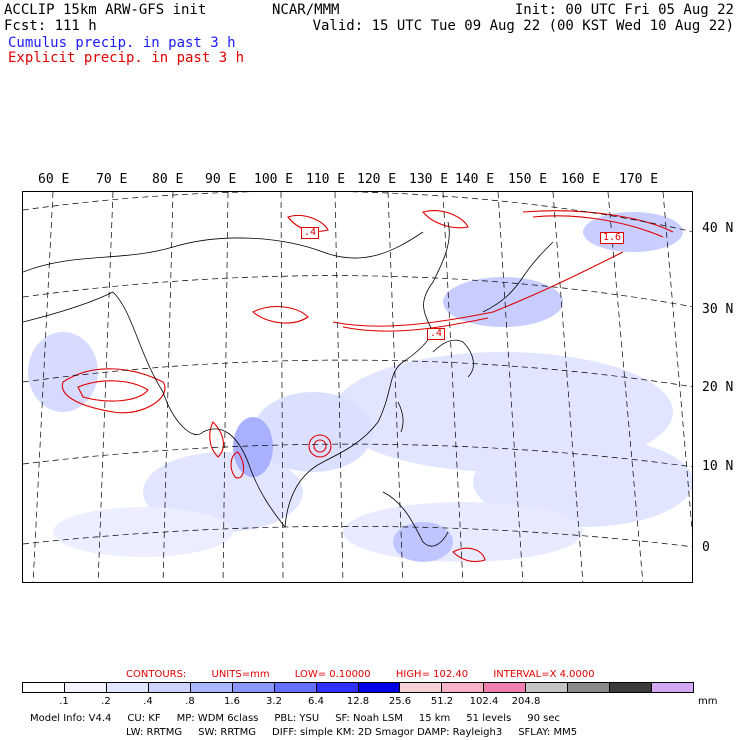 The image size is (740, 740). I want to click on longitude-label: 70 E, so click(112, 179).